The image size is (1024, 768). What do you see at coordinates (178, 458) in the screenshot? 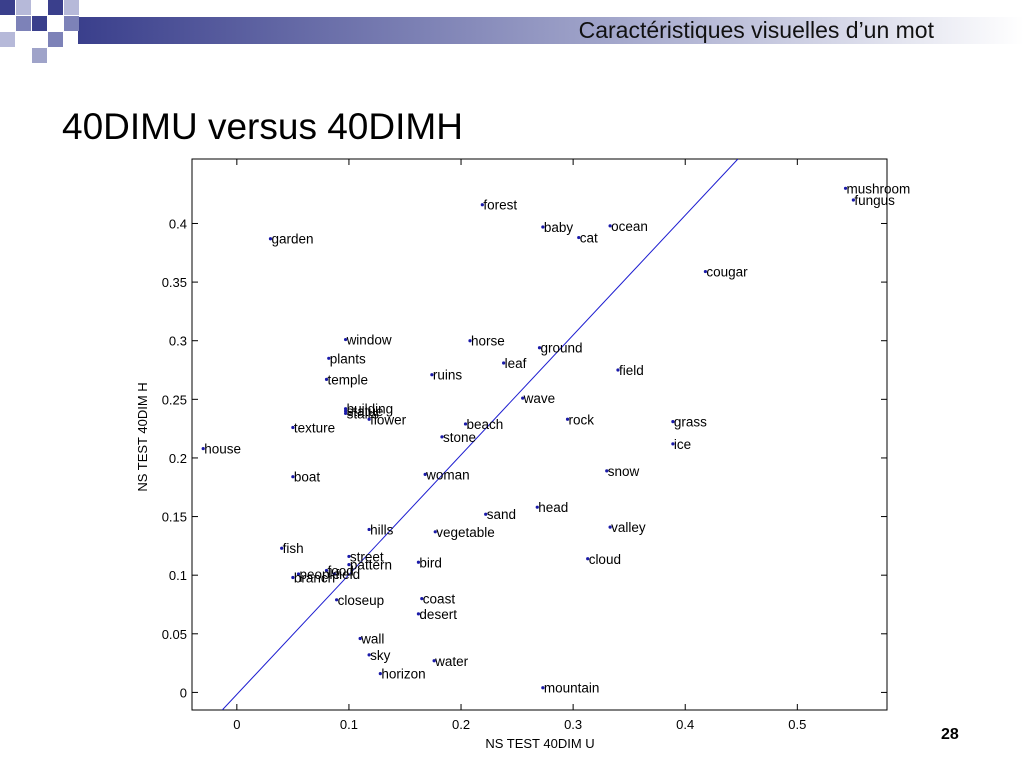
I see `y-tick-label: 0.2` at bounding box center [178, 458].